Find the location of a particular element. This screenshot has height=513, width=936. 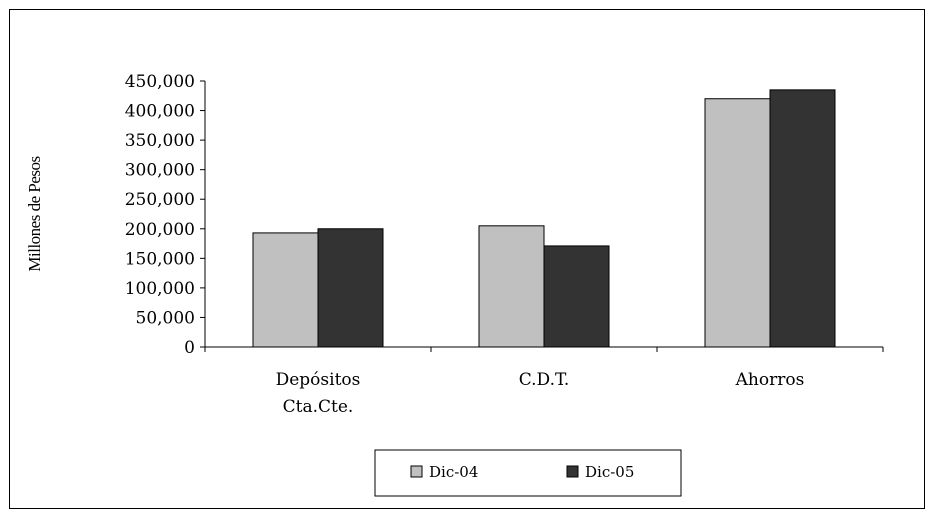

y-tick-label: 150,000 is located at coordinates (160, 259).